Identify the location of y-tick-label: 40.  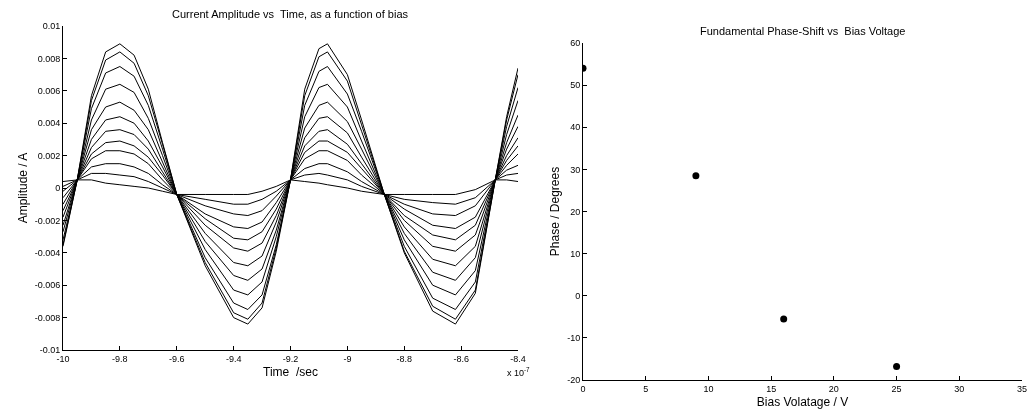
(575, 127).